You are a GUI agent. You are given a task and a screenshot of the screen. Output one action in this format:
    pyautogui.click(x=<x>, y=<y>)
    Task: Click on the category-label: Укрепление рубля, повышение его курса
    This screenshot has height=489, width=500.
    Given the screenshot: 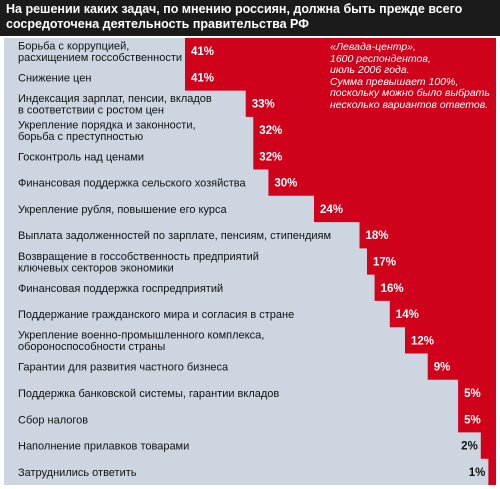 What is the action you would take?
    pyautogui.click(x=122, y=210)
    